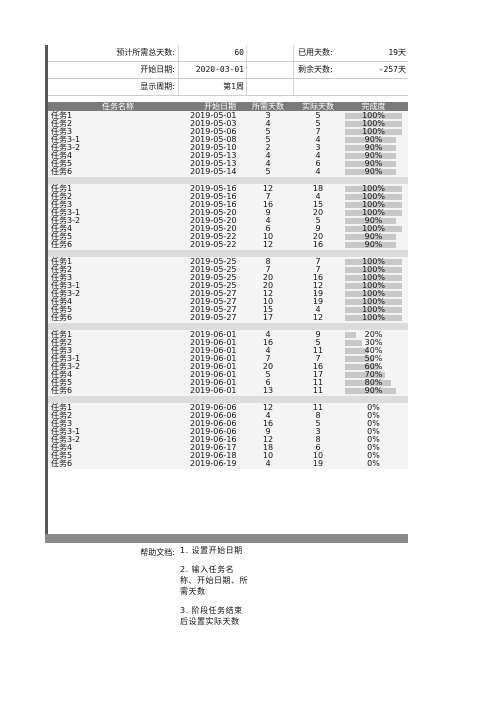 Image resolution: width=496 pixels, height=702 pixels. I want to click on task-need-days: 5, so click(268, 139).